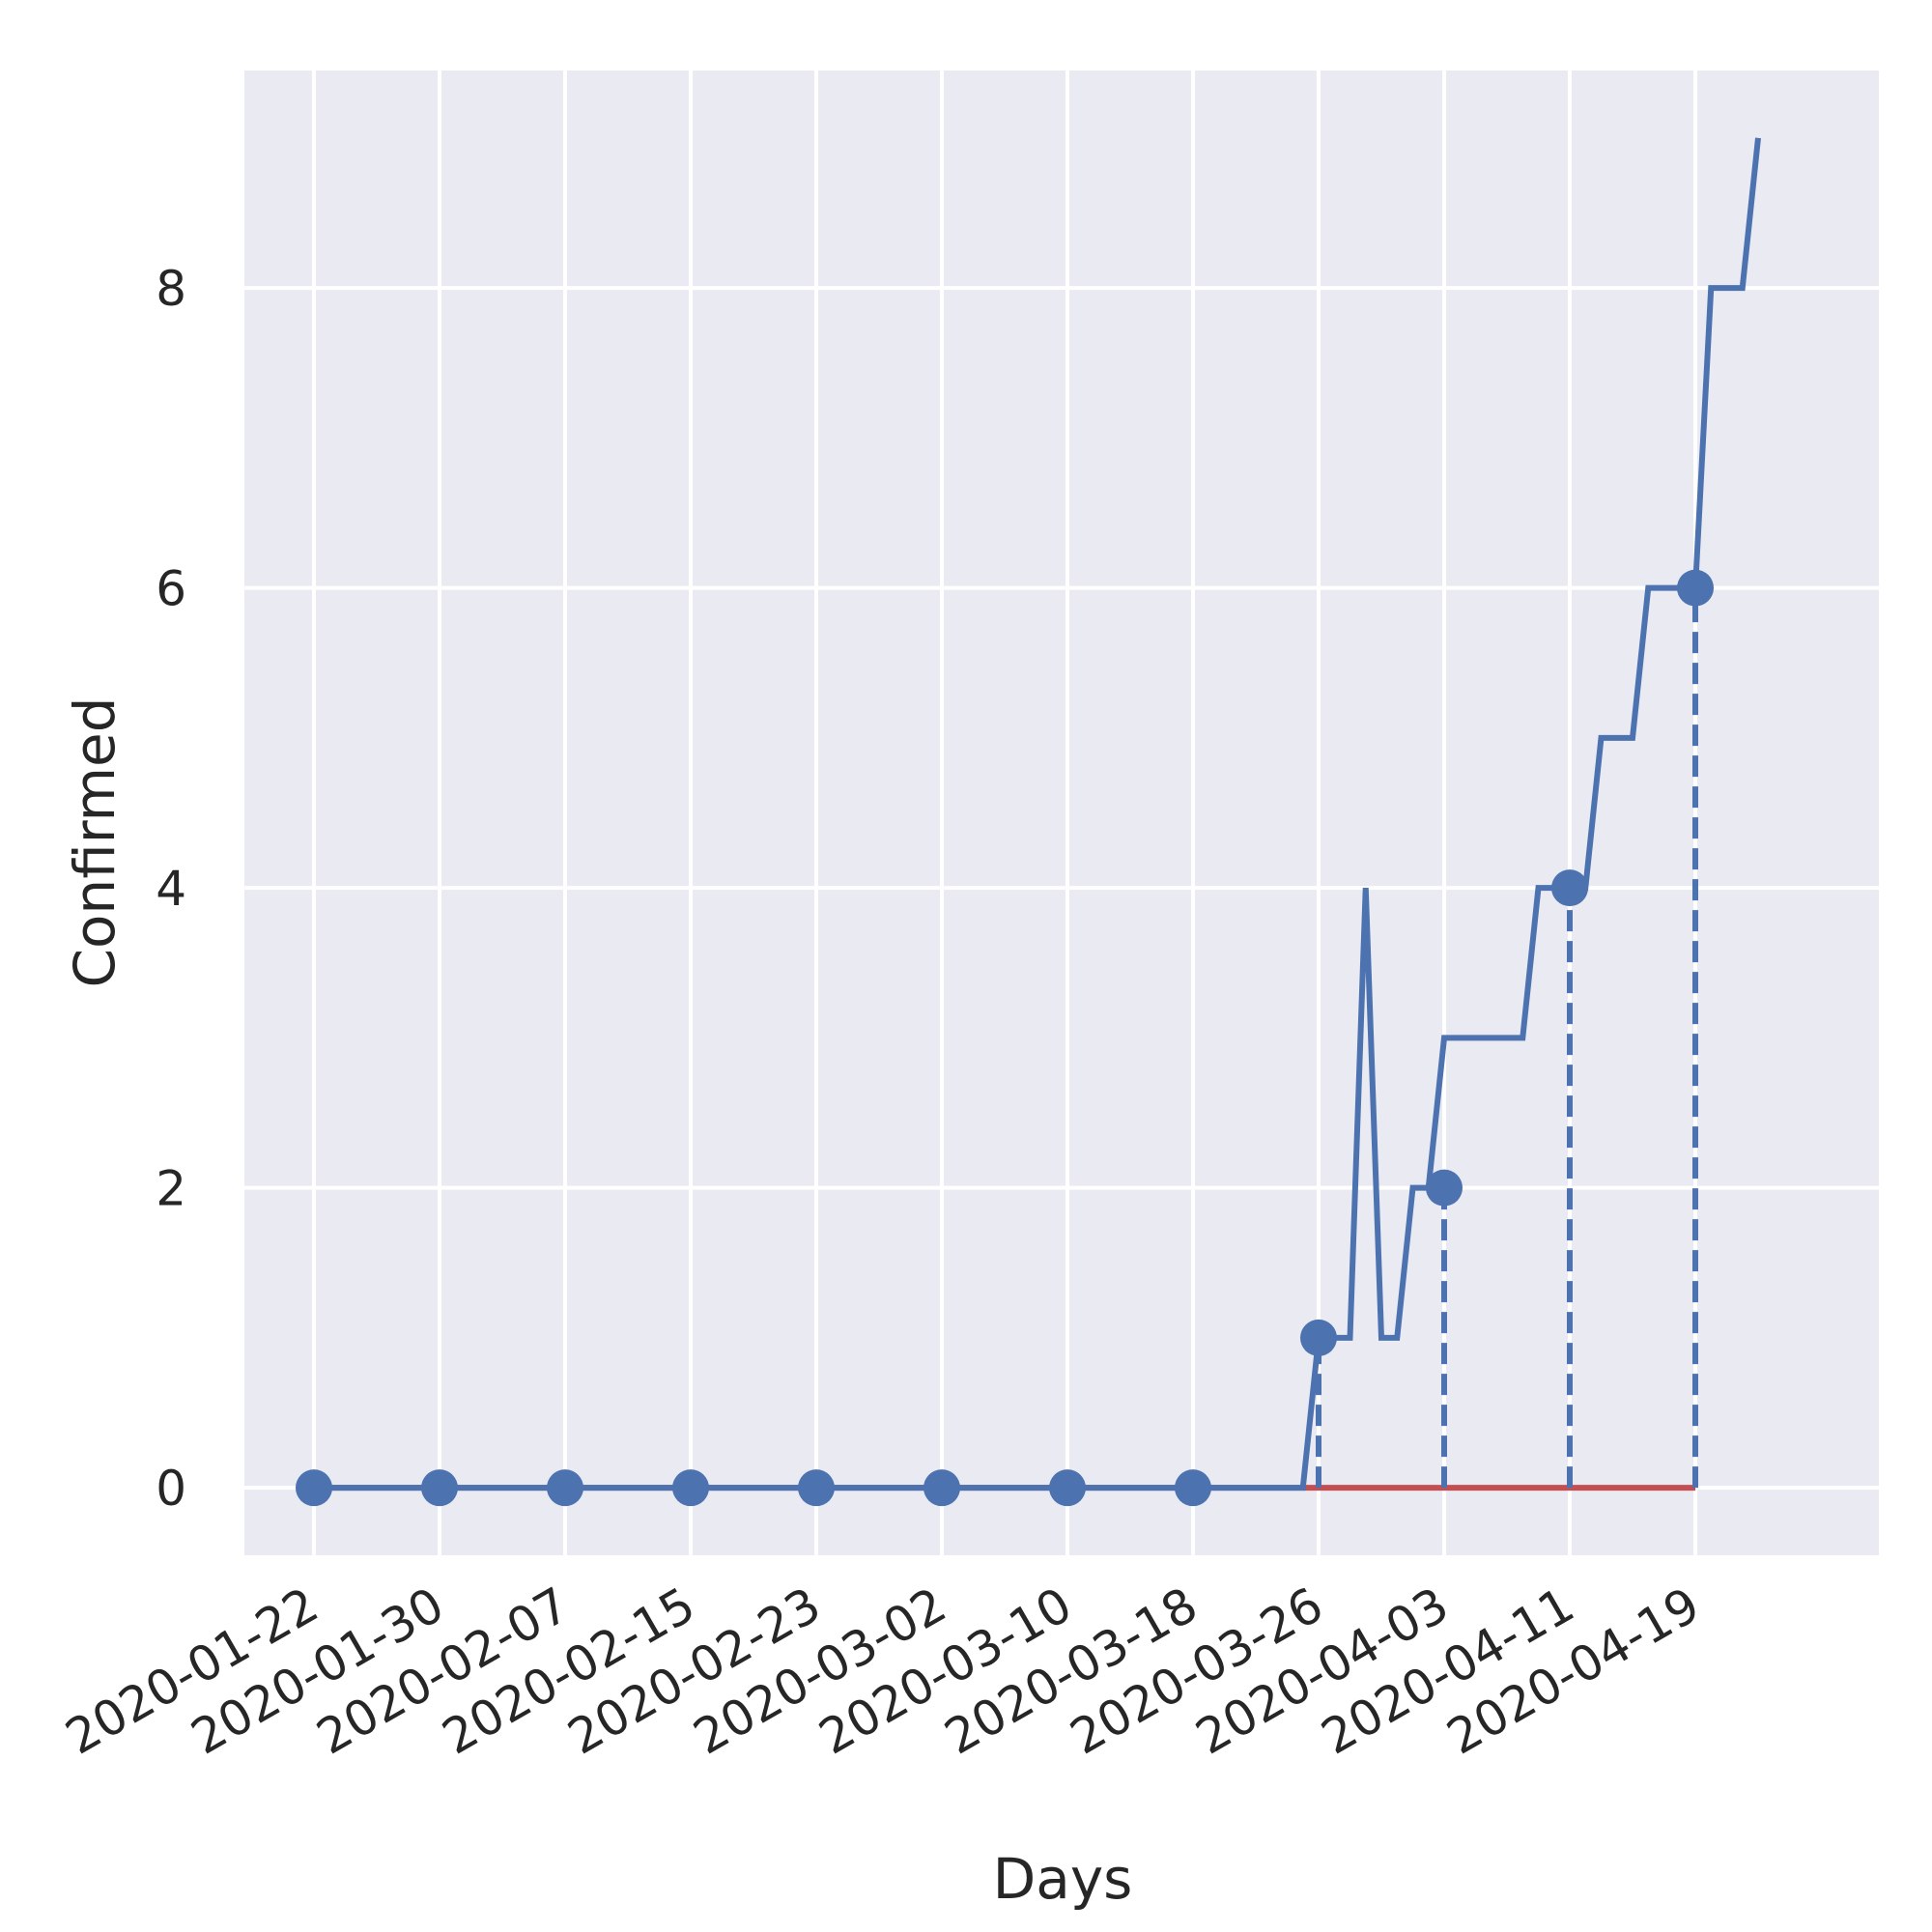  What do you see at coordinates (95, 841) in the screenshot?
I see `y-axis-label: Confirmed` at bounding box center [95, 841].